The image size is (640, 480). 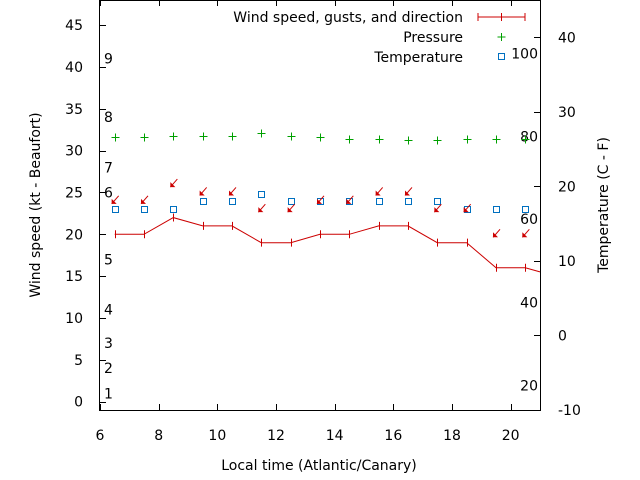 What do you see at coordinates (108, 369) in the screenshot?
I see `beaufort-label: 2` at bounding box center [108, 369].